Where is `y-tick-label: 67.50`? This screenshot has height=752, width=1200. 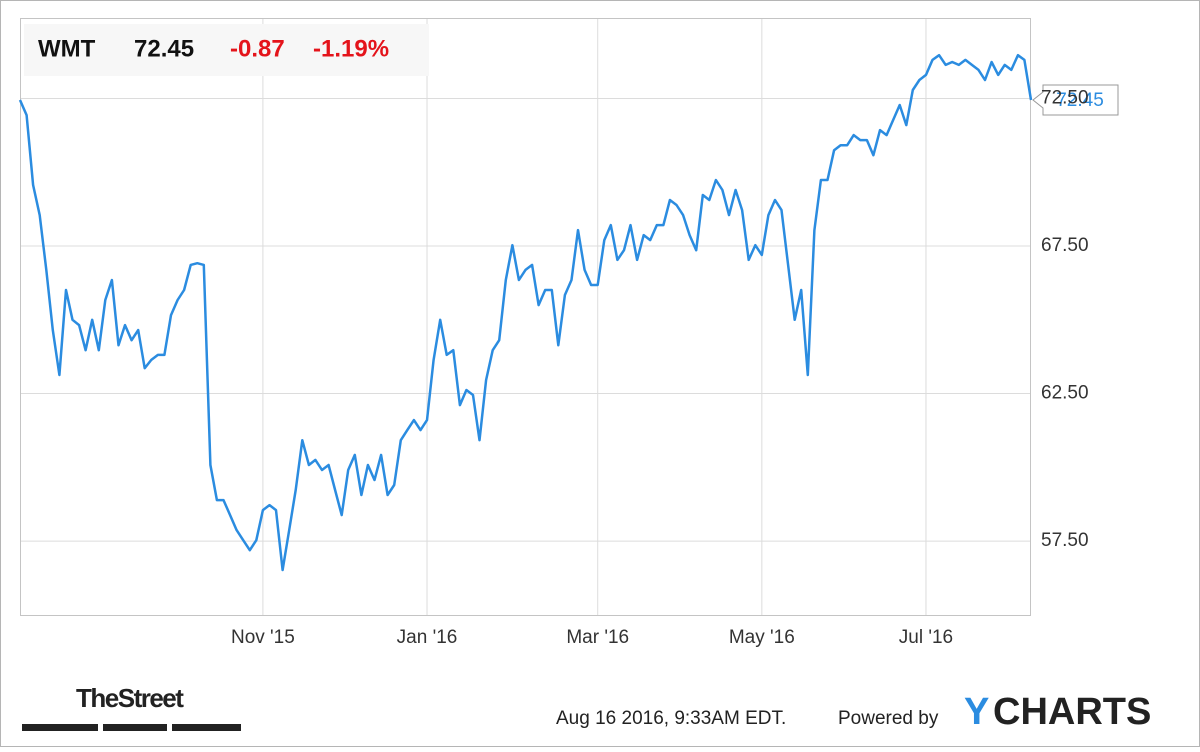 y-tick-label: 67.50 is located at coordinates (1065, 245).